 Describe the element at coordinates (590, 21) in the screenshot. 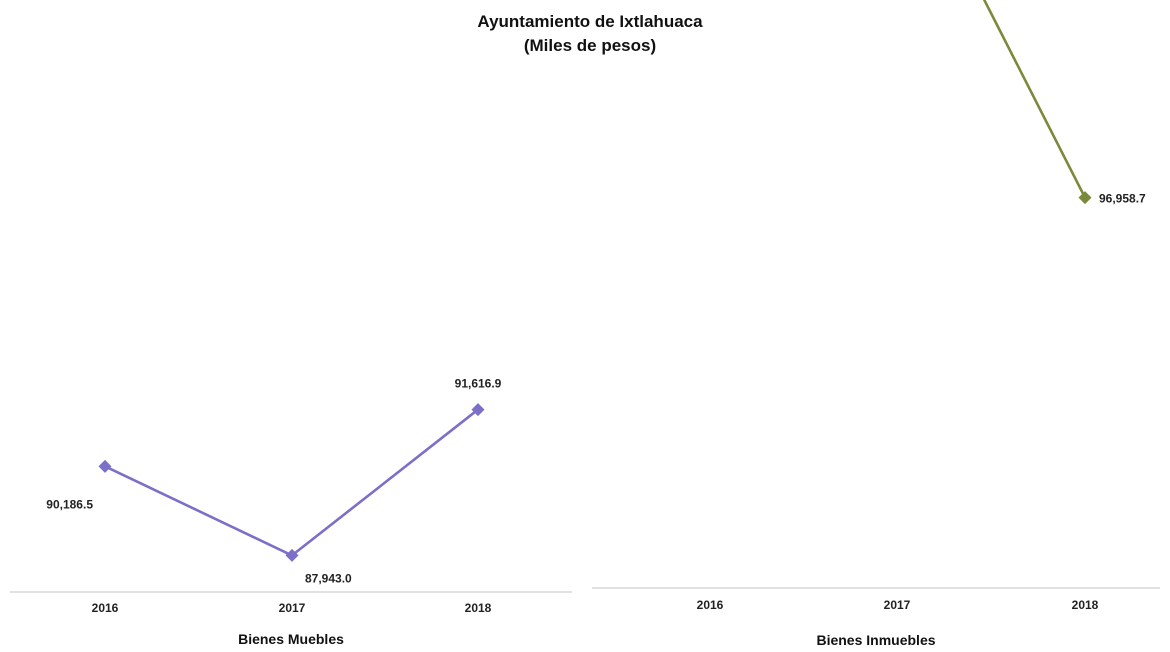

I see `chart-title: Ayuntamiento de Ixtlahuaca` at that location.